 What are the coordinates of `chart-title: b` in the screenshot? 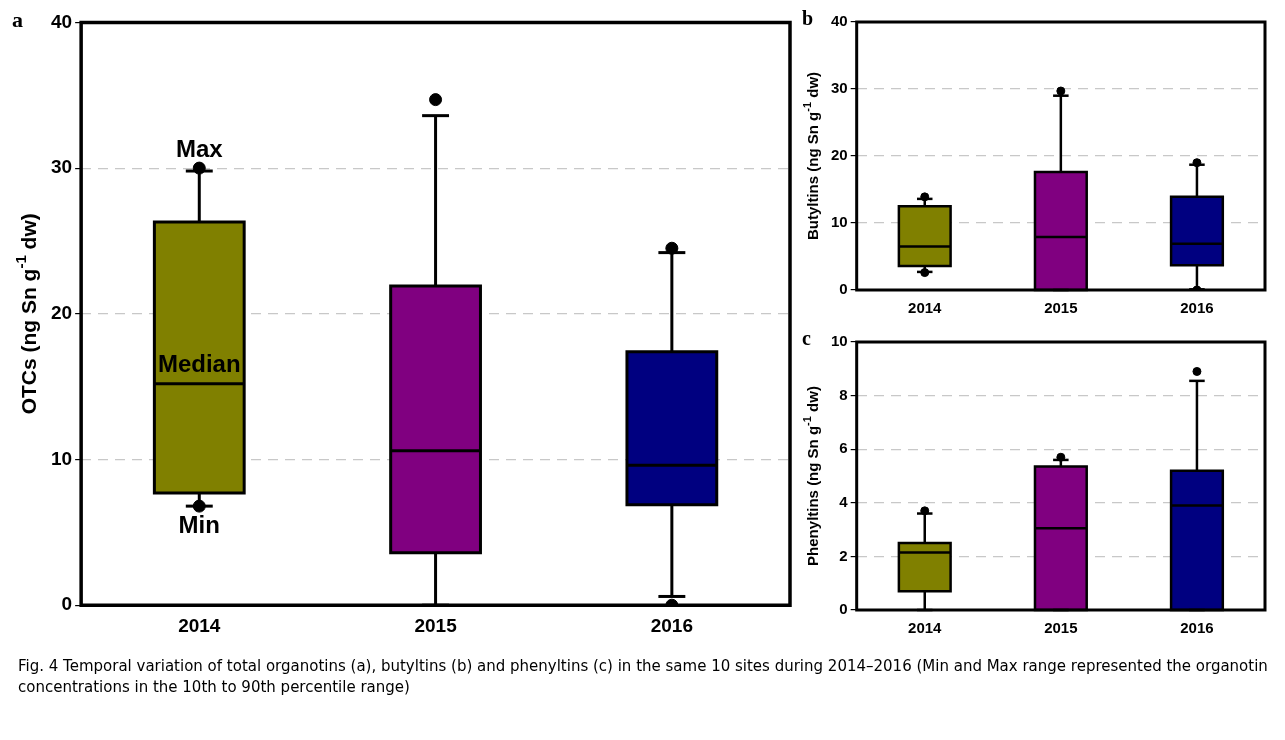 It's located at (808, 18).